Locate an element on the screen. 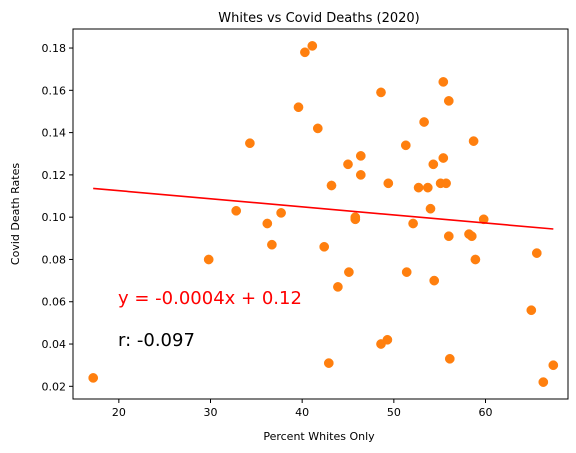 This screenshot has height=453, width=576. y-tick-label: 0.14 is located at coordinates (54, 133).